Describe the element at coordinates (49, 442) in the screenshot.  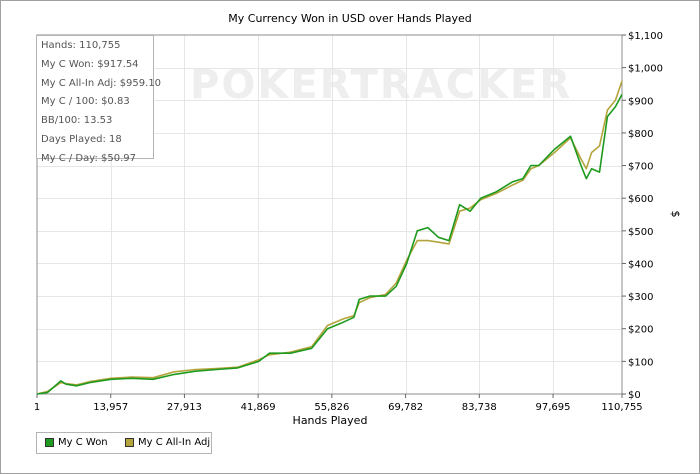
I see `legend-swatch-won` at that location.